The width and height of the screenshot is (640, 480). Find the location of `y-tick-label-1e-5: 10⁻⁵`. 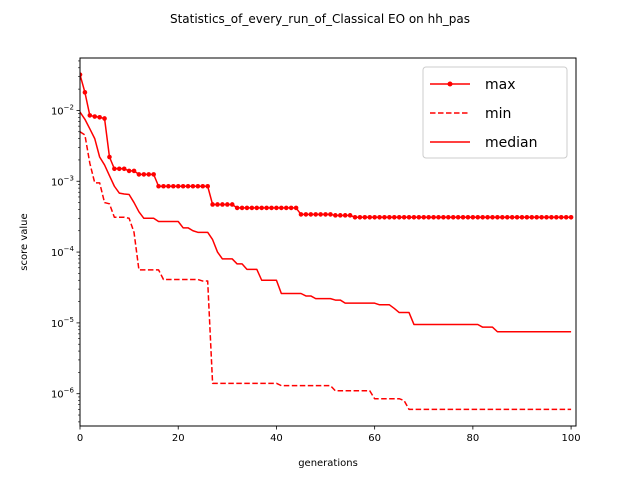

y-tick-label-1e-5: 10⁻⁵ is located at coordinates (62, 323).